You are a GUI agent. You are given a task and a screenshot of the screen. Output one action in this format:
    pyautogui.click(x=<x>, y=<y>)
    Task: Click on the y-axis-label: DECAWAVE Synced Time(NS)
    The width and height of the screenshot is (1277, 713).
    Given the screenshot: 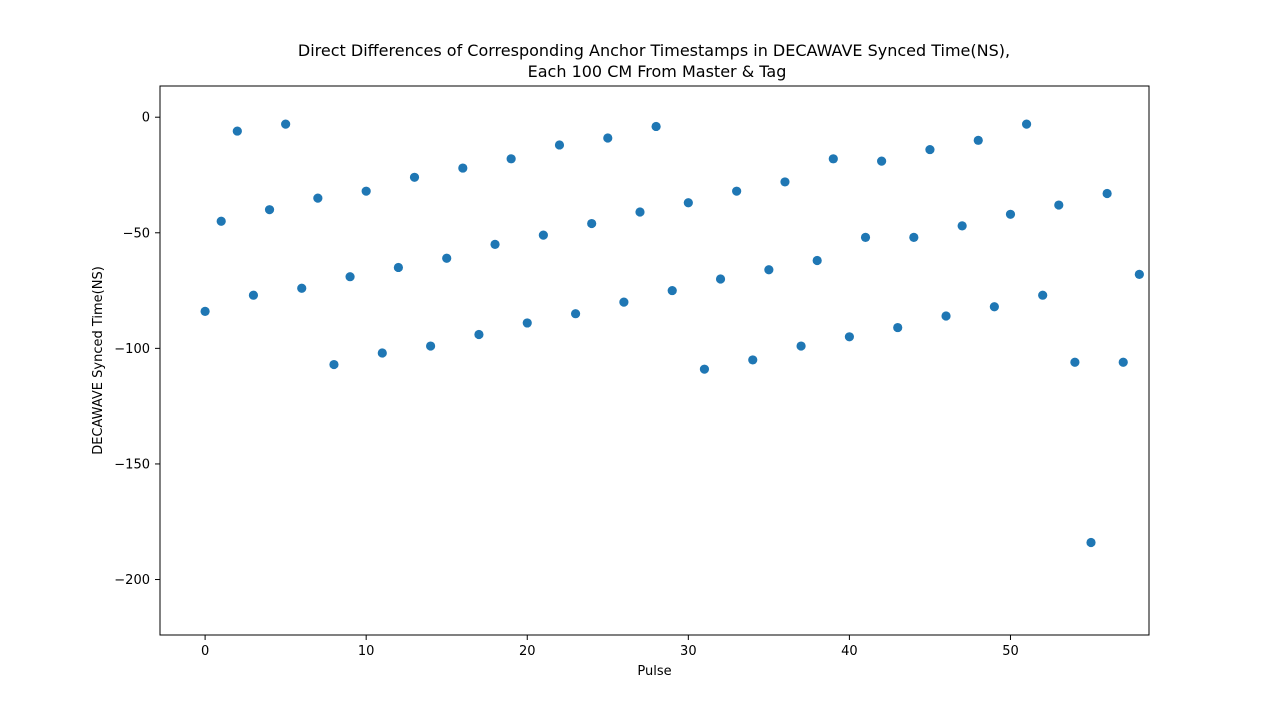 What is the action you would take?
    pyautogui.click(x=98, y=360)
    